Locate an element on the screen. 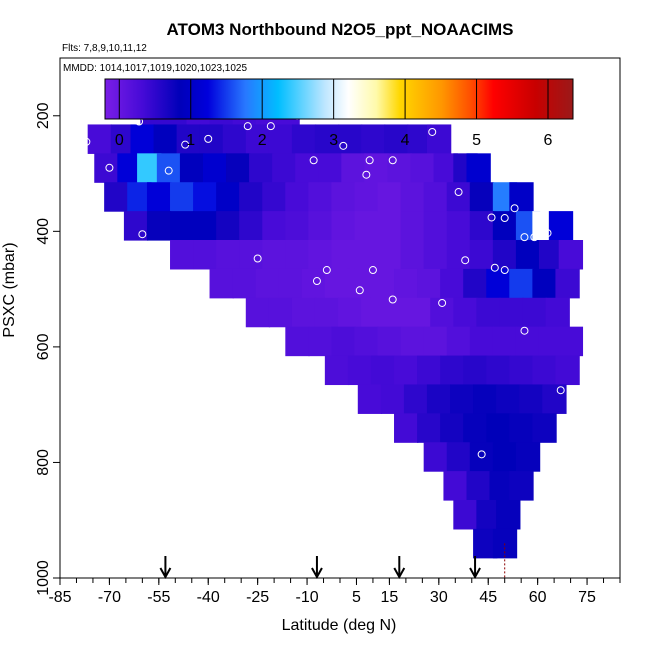  x-tick-label: 15 is located at coordinates (390, 597).